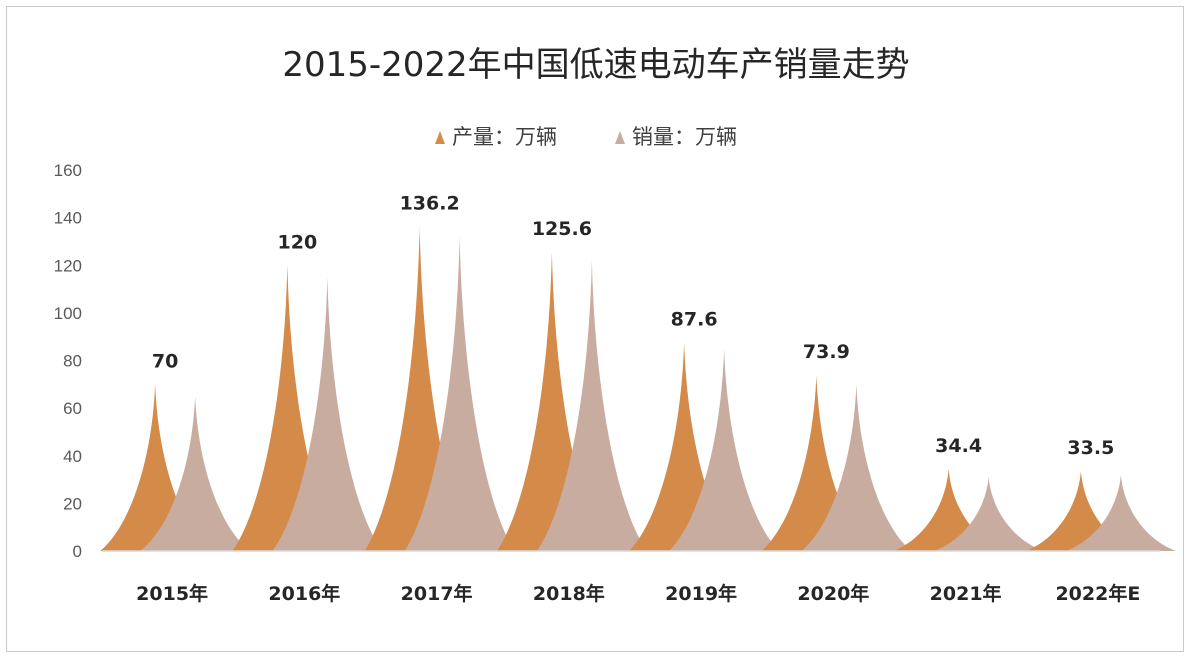 This screenshot has width=1192, height=660. Describe the element at coordinates (569, 593) in the screenshot. I see `x-tick-label: 2018年` at that location.